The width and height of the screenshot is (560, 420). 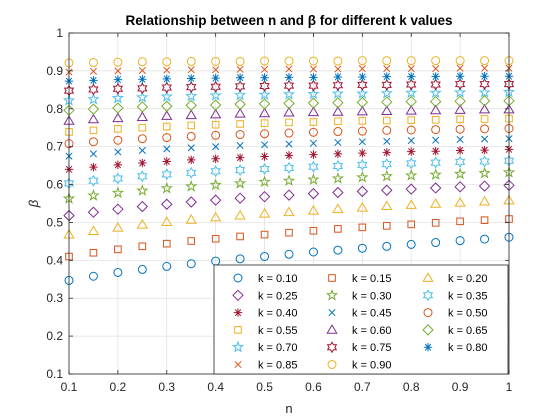 I want to click on y-tick-label: 0.1, so click(x=54, y=374).